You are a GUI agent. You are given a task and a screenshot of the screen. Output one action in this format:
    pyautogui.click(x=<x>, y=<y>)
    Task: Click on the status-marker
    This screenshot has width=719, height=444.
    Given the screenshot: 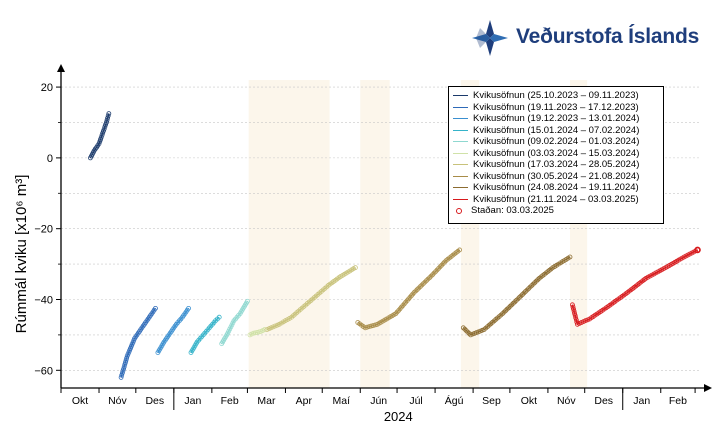 What is the action you would take?
    pyautogui.click(x=697, y=250)
    